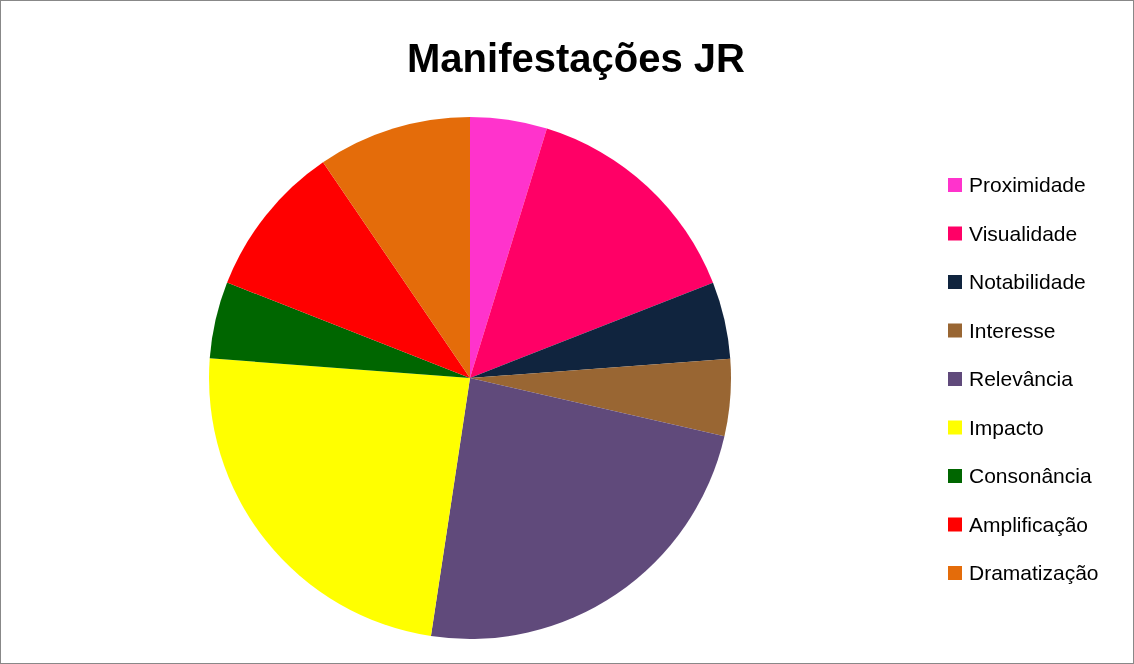 The image size is (1134, 664). I want to click on chart-title: Manifestações JR, so click(576, 58).